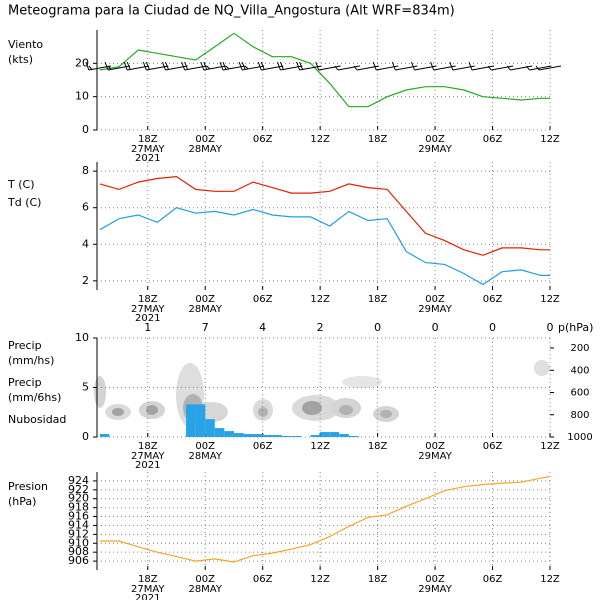 This screenshot has height=600, width=600. What do you see at coordinates (85, 387) in the screenshot?
I see `y-tick-label: 5` at bounding box center [85, 387].